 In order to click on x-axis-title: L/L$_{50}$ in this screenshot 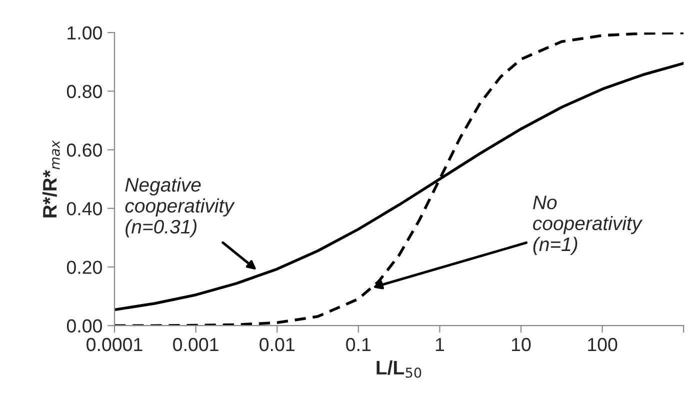, I will do `click(399, 369)`.